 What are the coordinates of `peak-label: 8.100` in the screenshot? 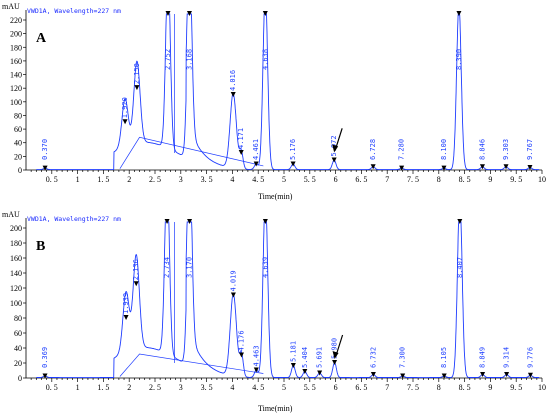 It's located at (444, 149).